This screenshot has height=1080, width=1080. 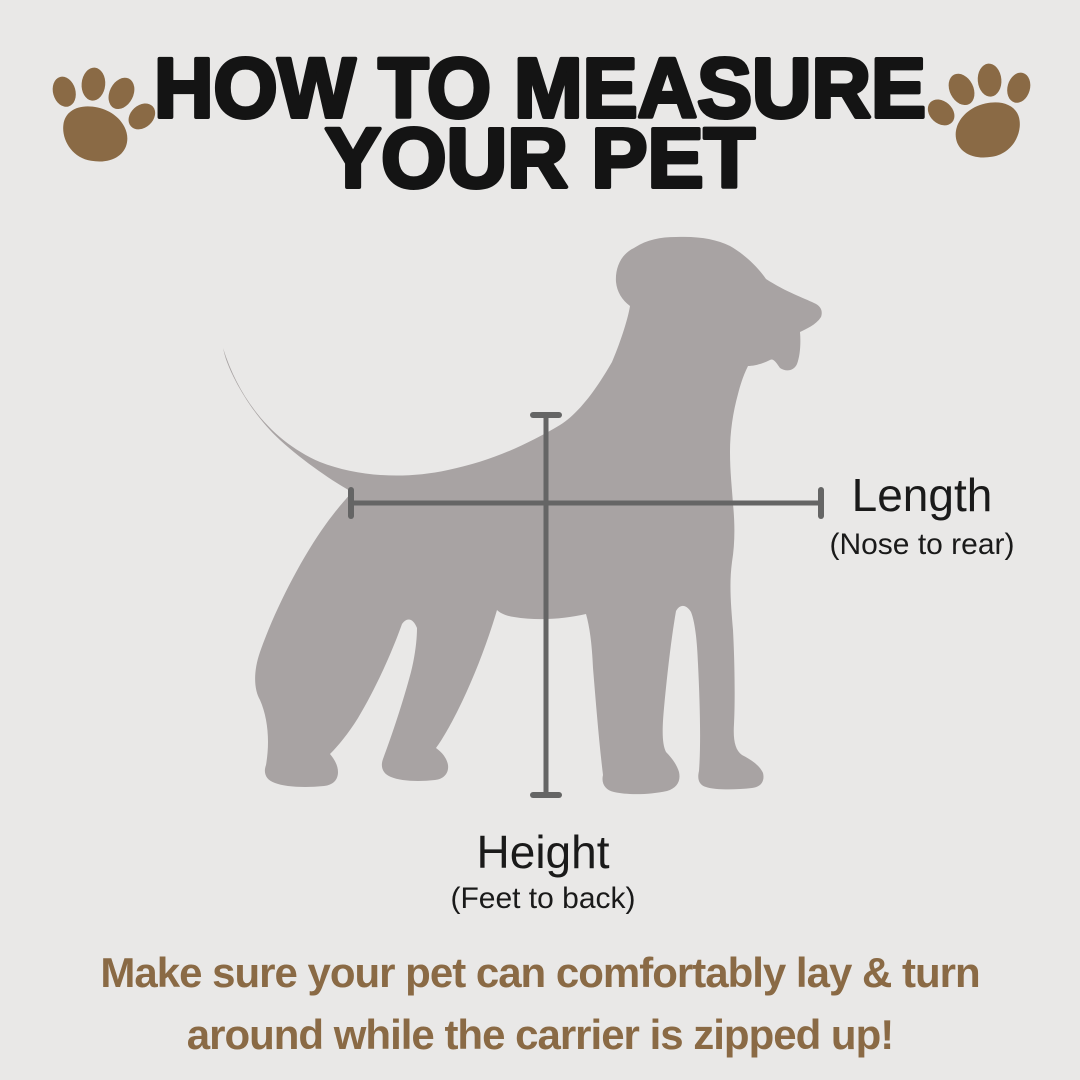 I want to click on height-measure-line, so click(x=546, y=605).